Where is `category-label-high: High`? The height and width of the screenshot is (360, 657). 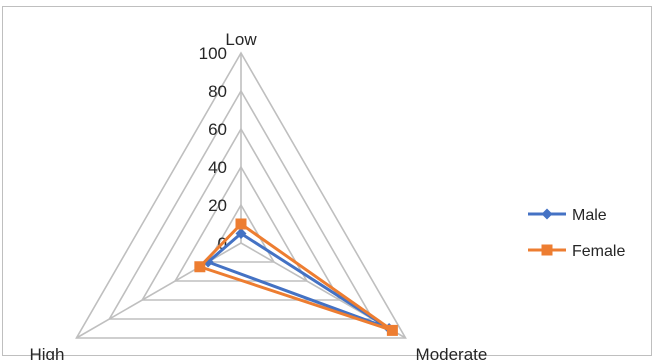
category-label-high: High is located at coordinates (46, 352).